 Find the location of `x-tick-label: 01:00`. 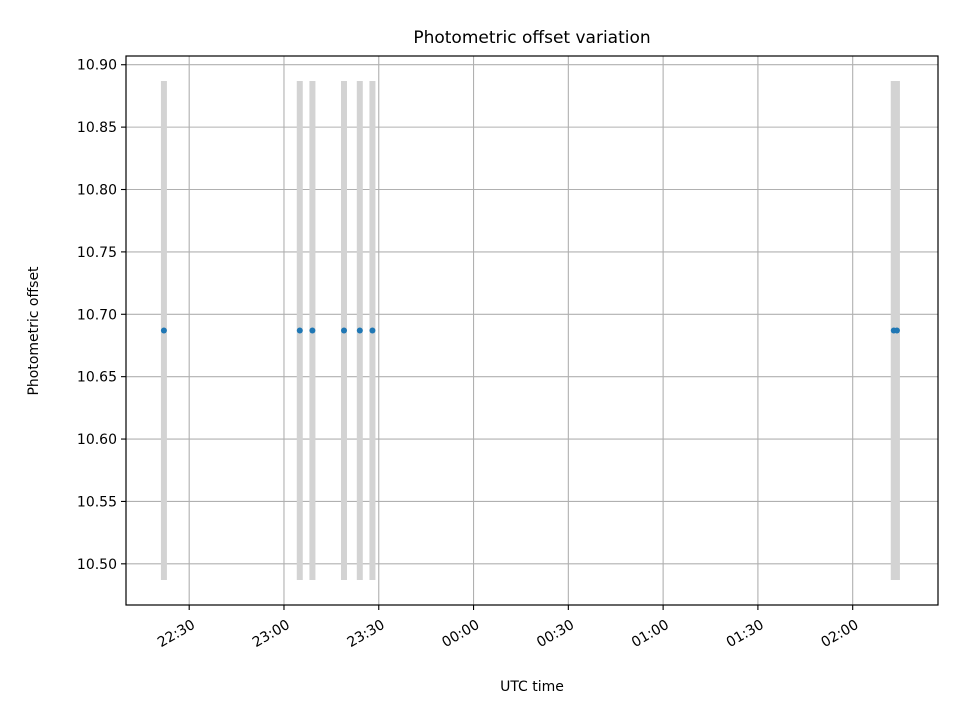

x-tick-label: 01:00 is located at coordinates (650, 634).